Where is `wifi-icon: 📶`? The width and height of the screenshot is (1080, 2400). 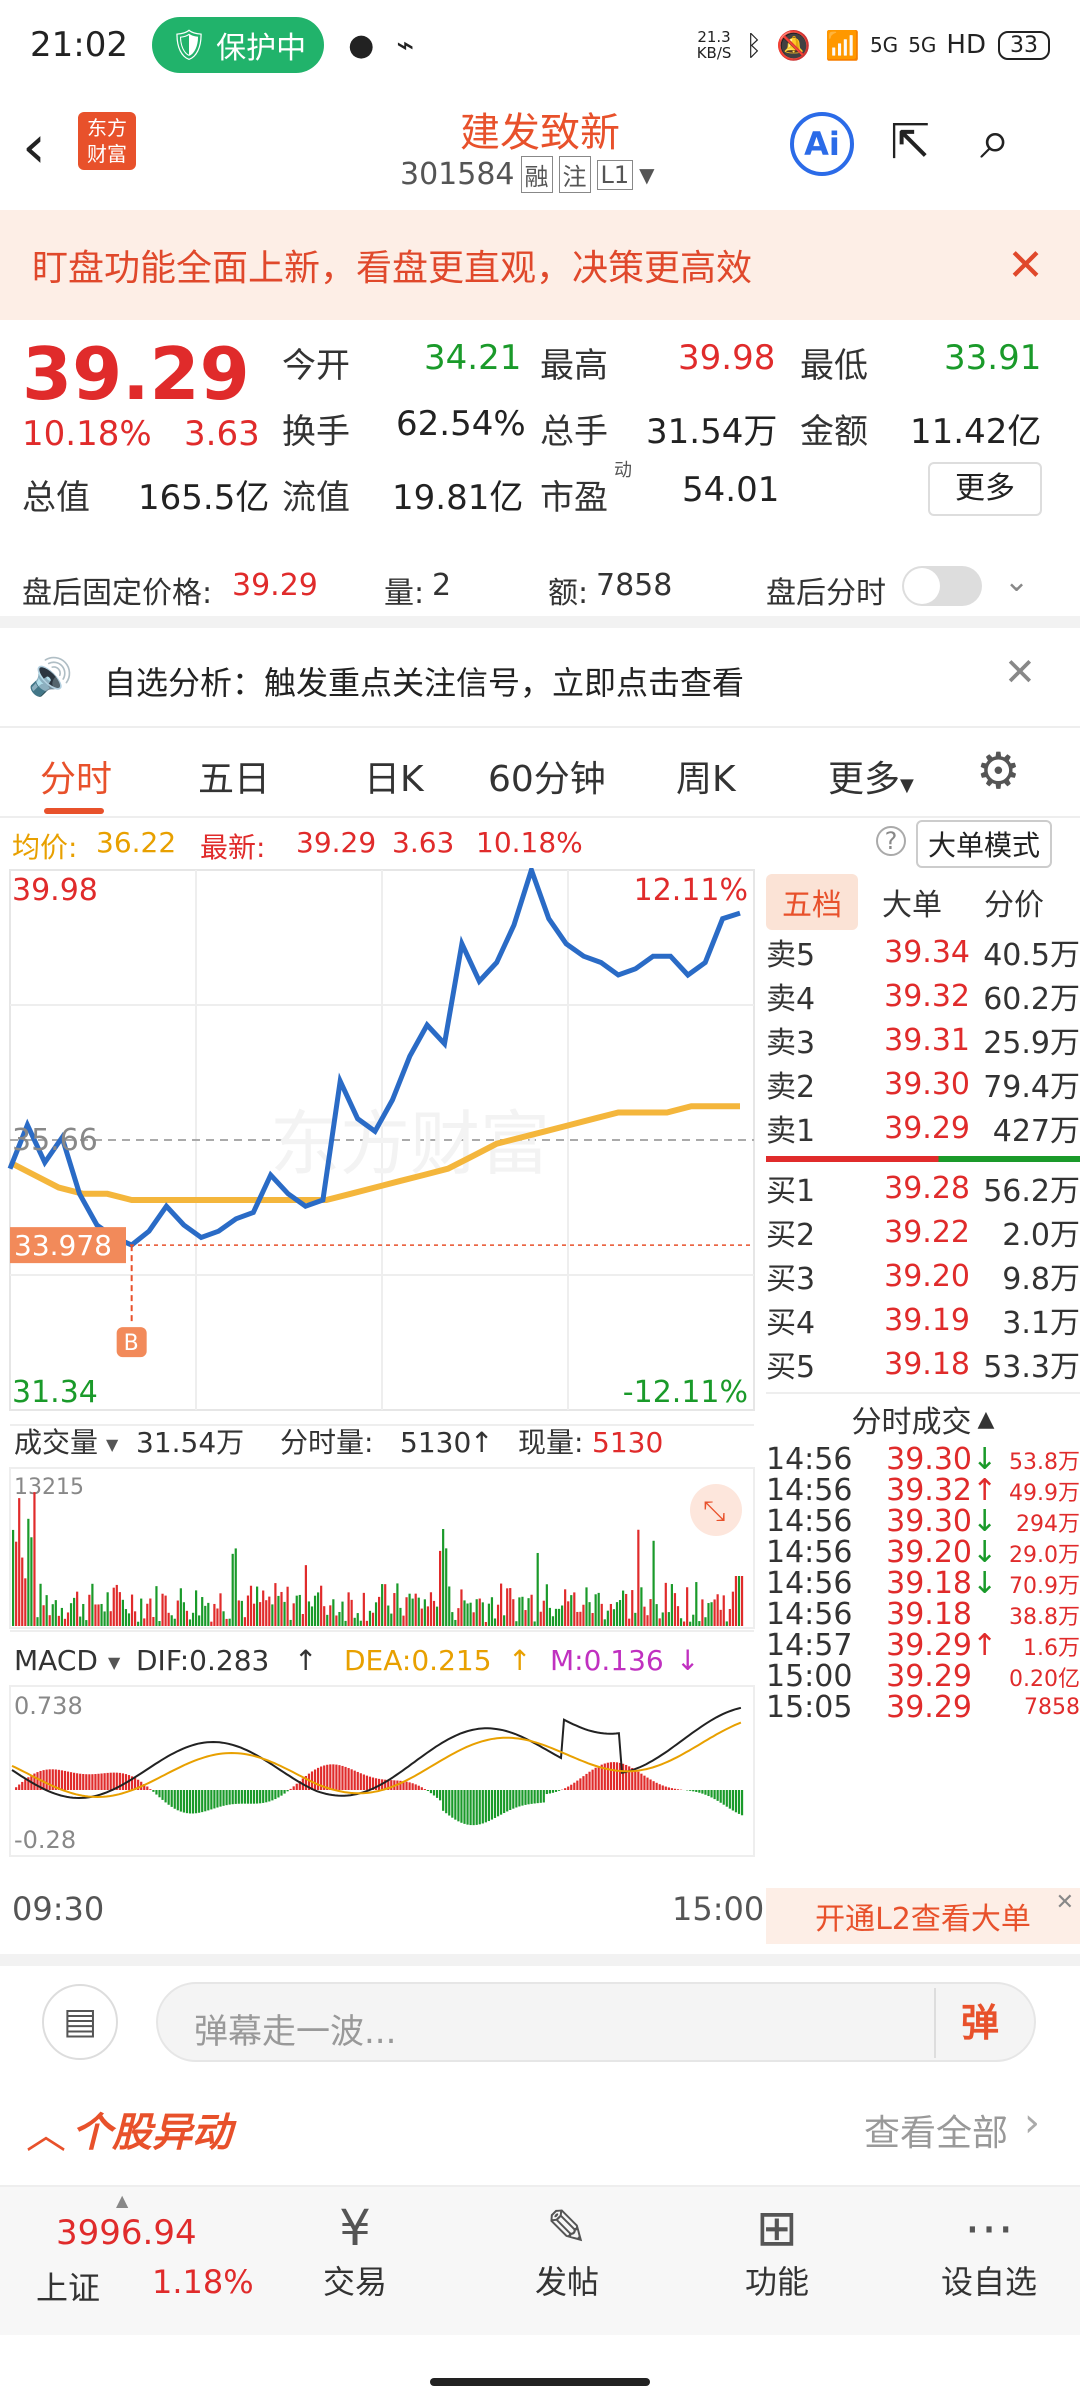 wifi-icon: 📶 is located at coordinates (842, 45).